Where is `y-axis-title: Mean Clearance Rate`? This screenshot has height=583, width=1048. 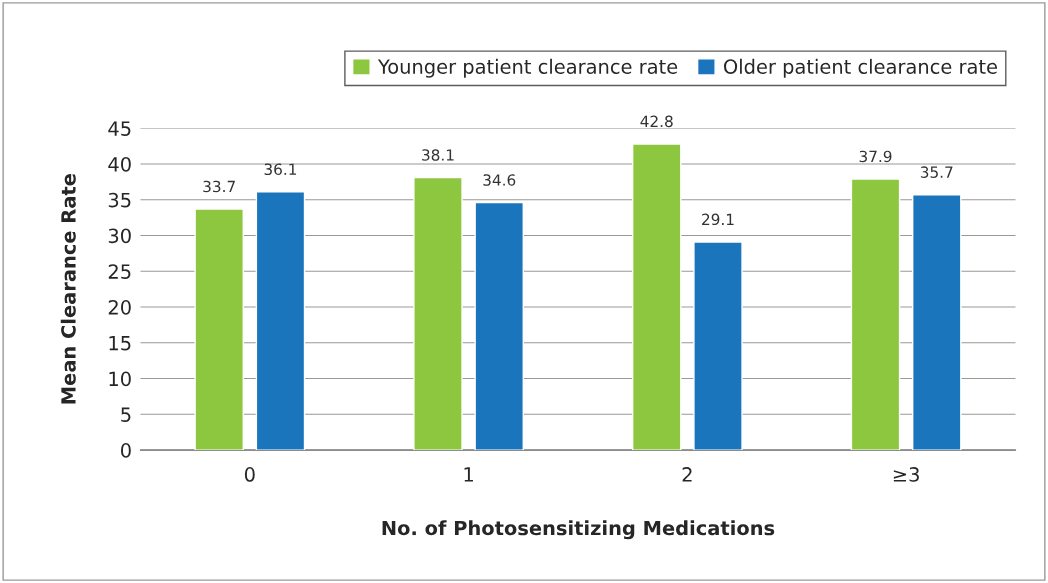
y-axis-title: Mean Clearance Rate is located at coordinates (68, 289).